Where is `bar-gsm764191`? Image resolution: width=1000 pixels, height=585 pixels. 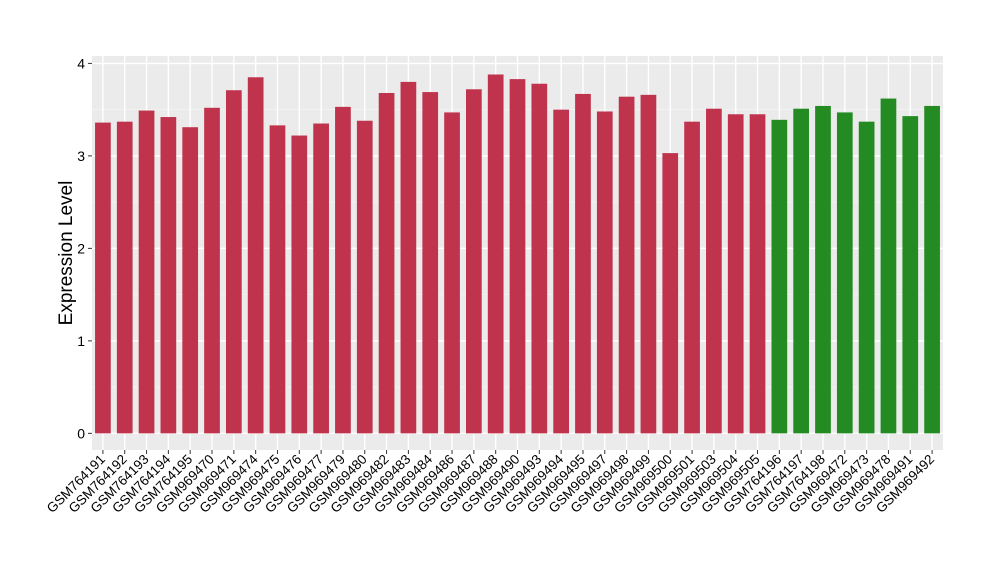 bar-gsm764191 is located at coordinates (103, 278).